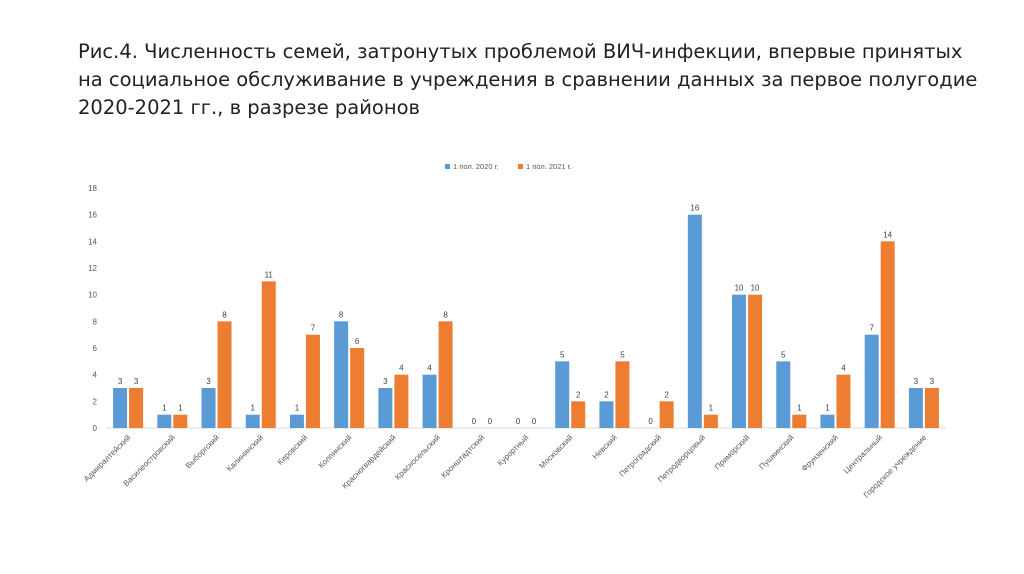  What do you see at coordinates (820, 453) in the screenshot?
I see `x-tick-label: Фрунзенский` at bounding box center [820, 453].